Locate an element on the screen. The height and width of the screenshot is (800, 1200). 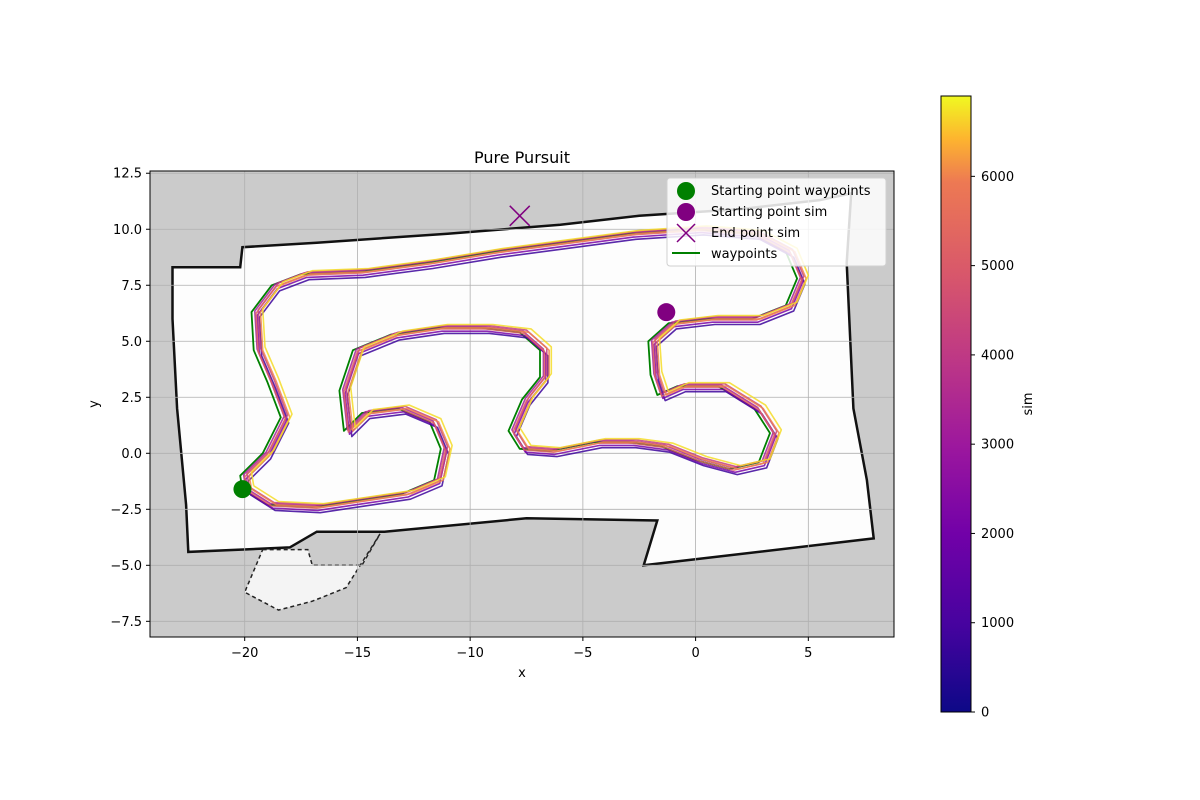
colorbar-gradient is located at coordinates (956, 404).